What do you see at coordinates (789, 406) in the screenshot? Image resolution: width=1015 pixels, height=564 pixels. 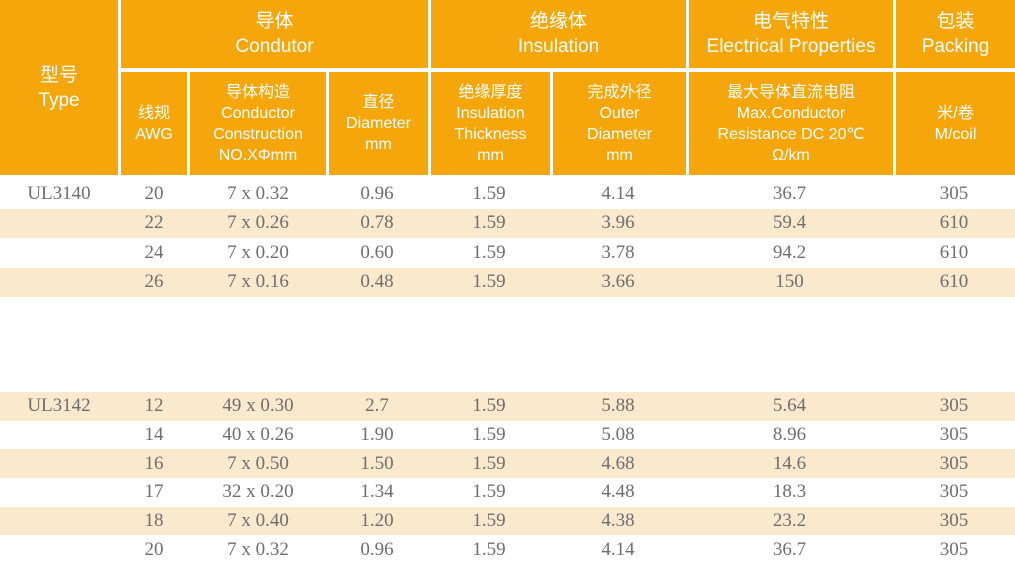 I see `cell-resistance: 5.64` at bounding box center [789, 406].